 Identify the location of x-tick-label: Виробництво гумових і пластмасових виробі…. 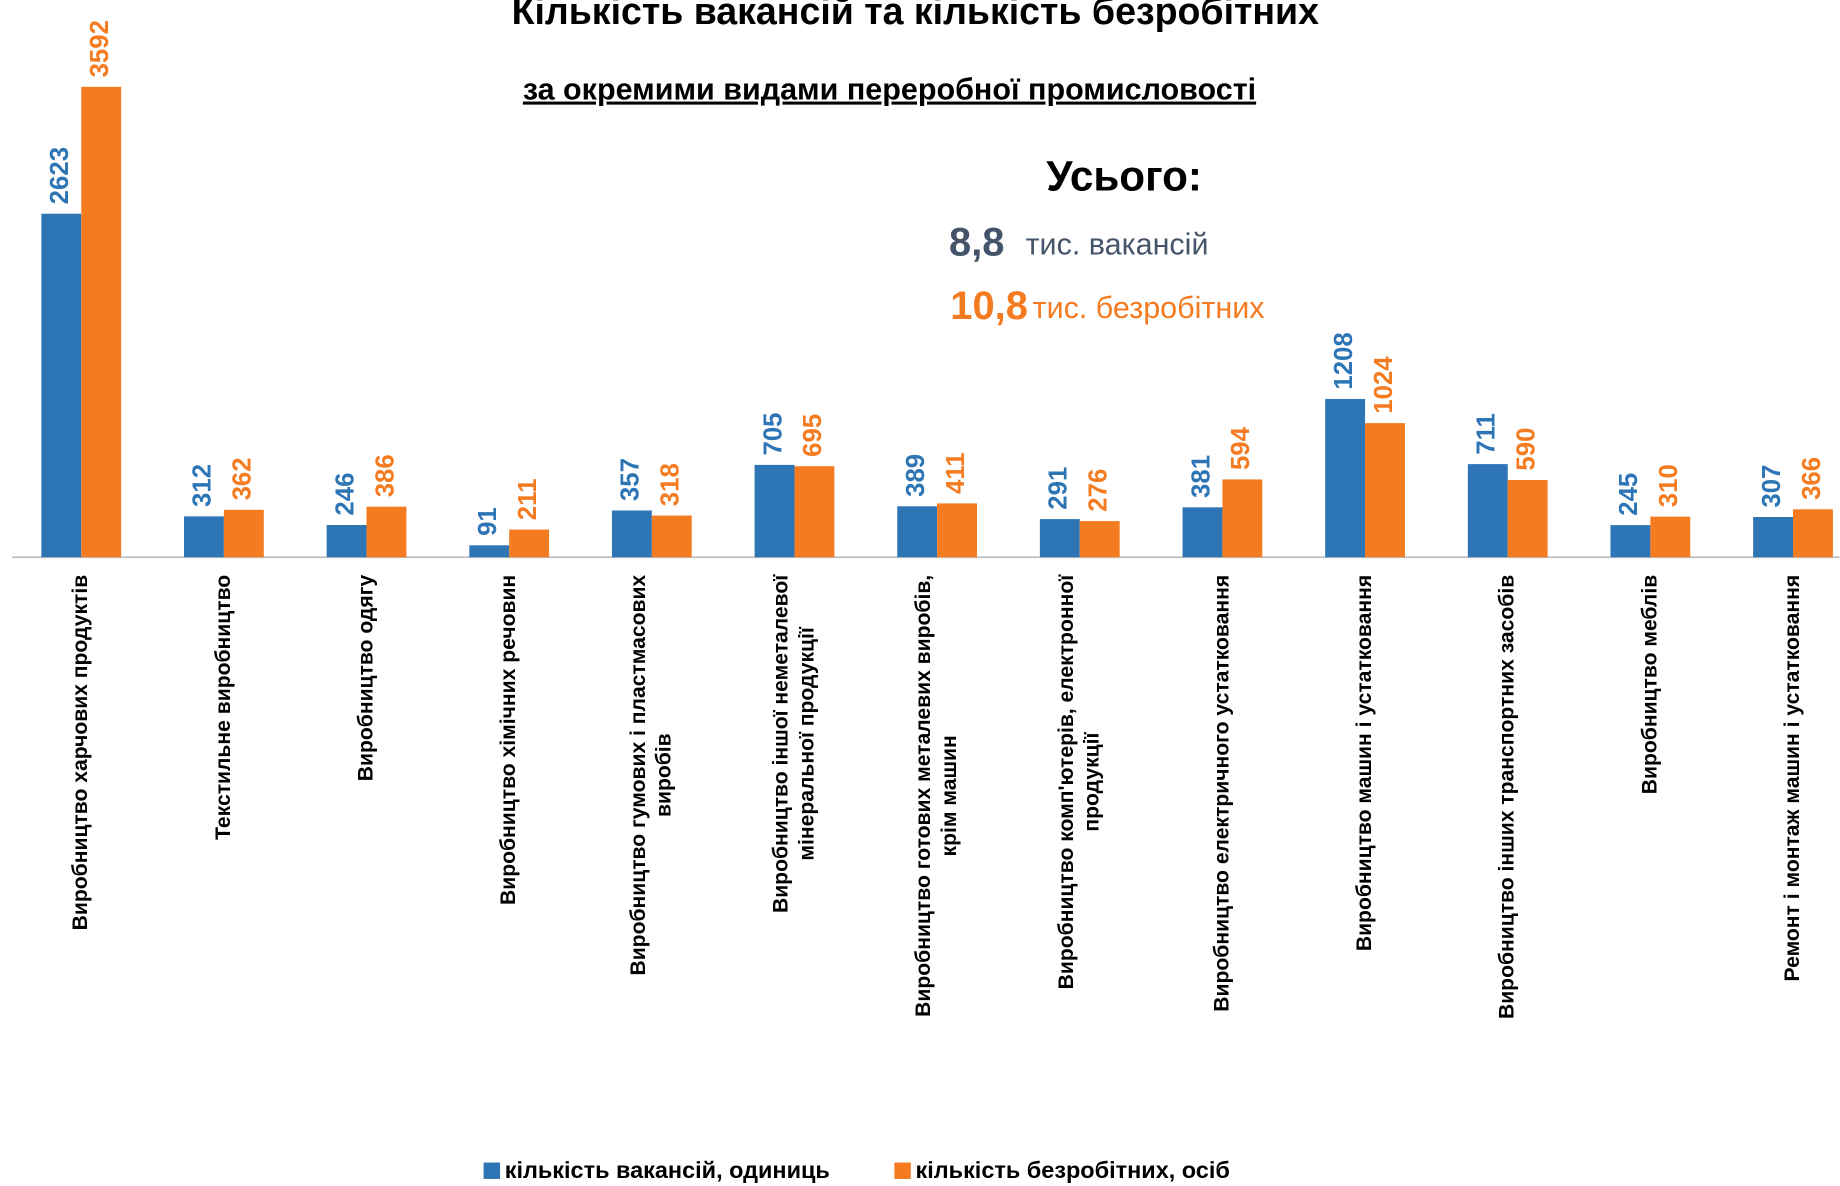
(651, 775).